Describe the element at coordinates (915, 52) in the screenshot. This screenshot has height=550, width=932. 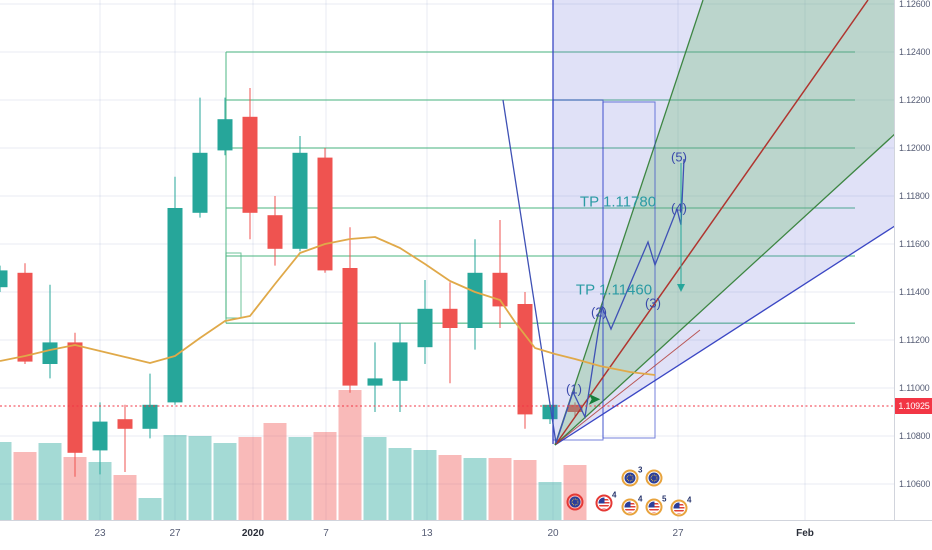
I see `price-axis-label: 1.12400` at that location.